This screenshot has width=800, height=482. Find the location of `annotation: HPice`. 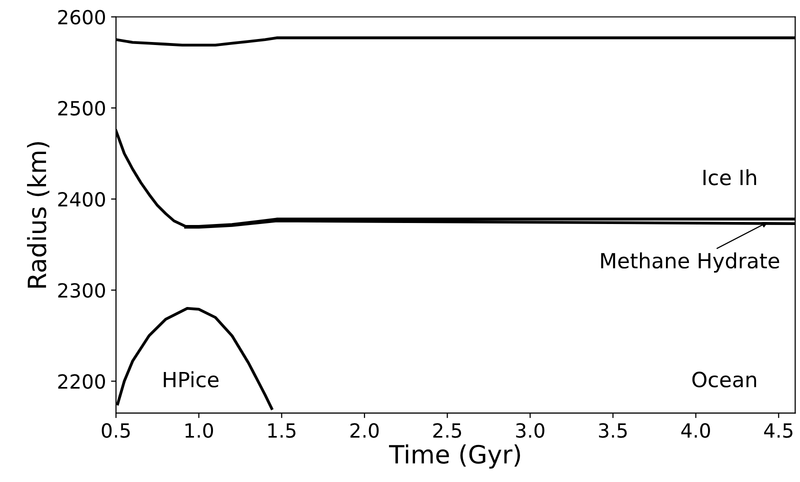

annotation: HPice is located at coordinates (191, 379).